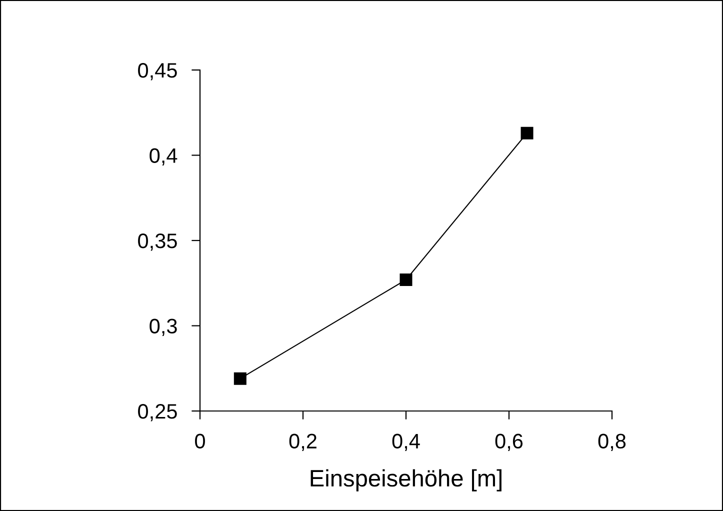  What do you see at coordinates (406, 442) in the screenshot?
I see `x-tick-label: 0,4` at bounding box center [406, 442].